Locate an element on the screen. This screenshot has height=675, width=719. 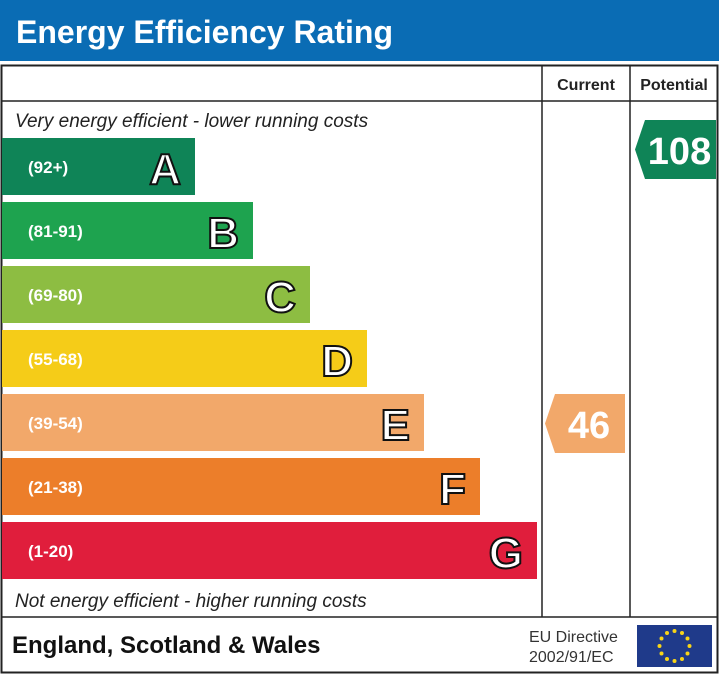
band-letter: D is located at coordinates (337, 361).